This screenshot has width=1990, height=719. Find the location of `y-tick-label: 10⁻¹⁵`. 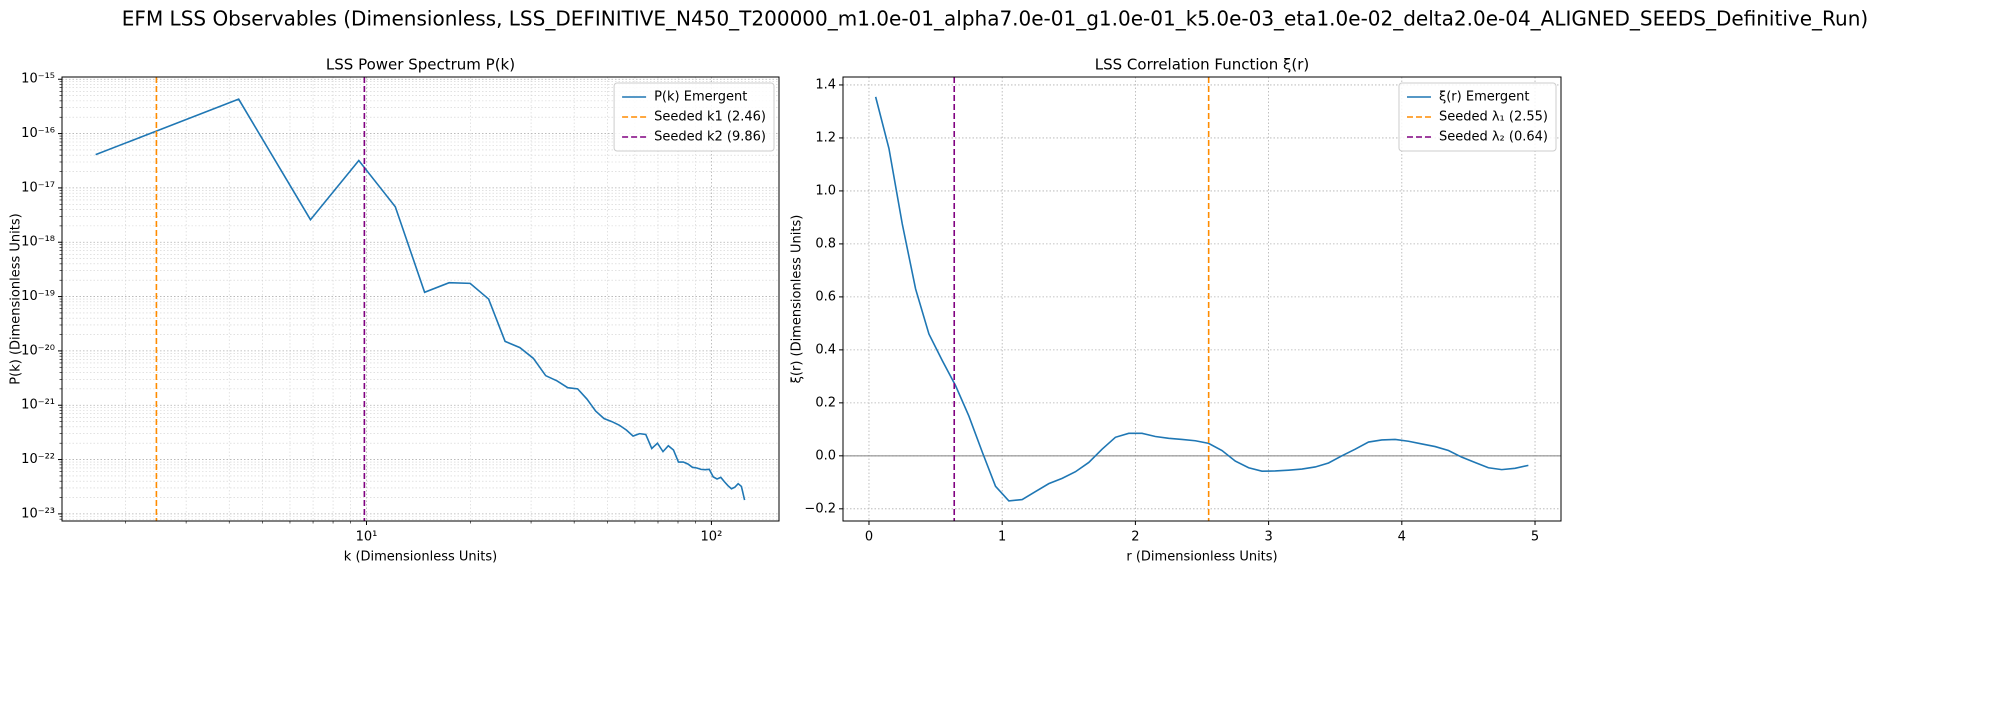

y-tick-label: 10⁻¹⁵ is located at coordinates (38, 79).